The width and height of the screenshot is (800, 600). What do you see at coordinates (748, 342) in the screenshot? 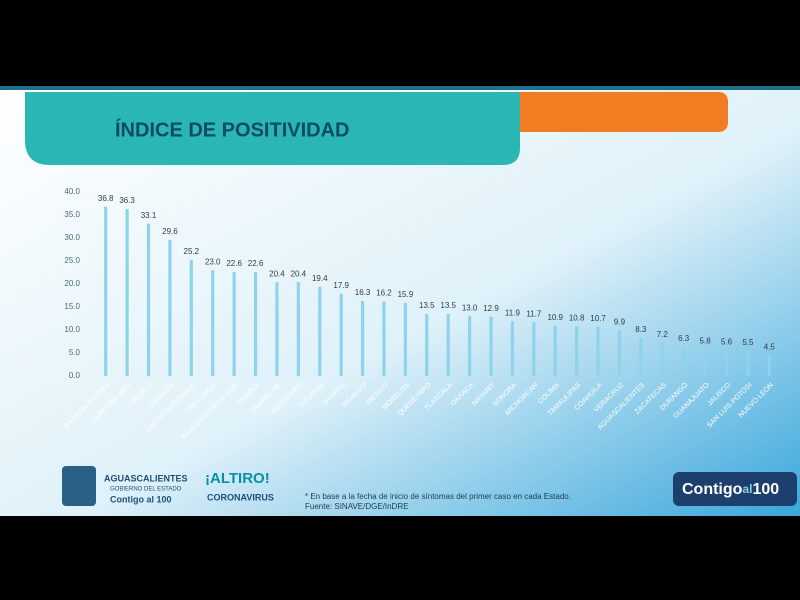
I see `value-label: 5.5` at bounding box center [748, 342].